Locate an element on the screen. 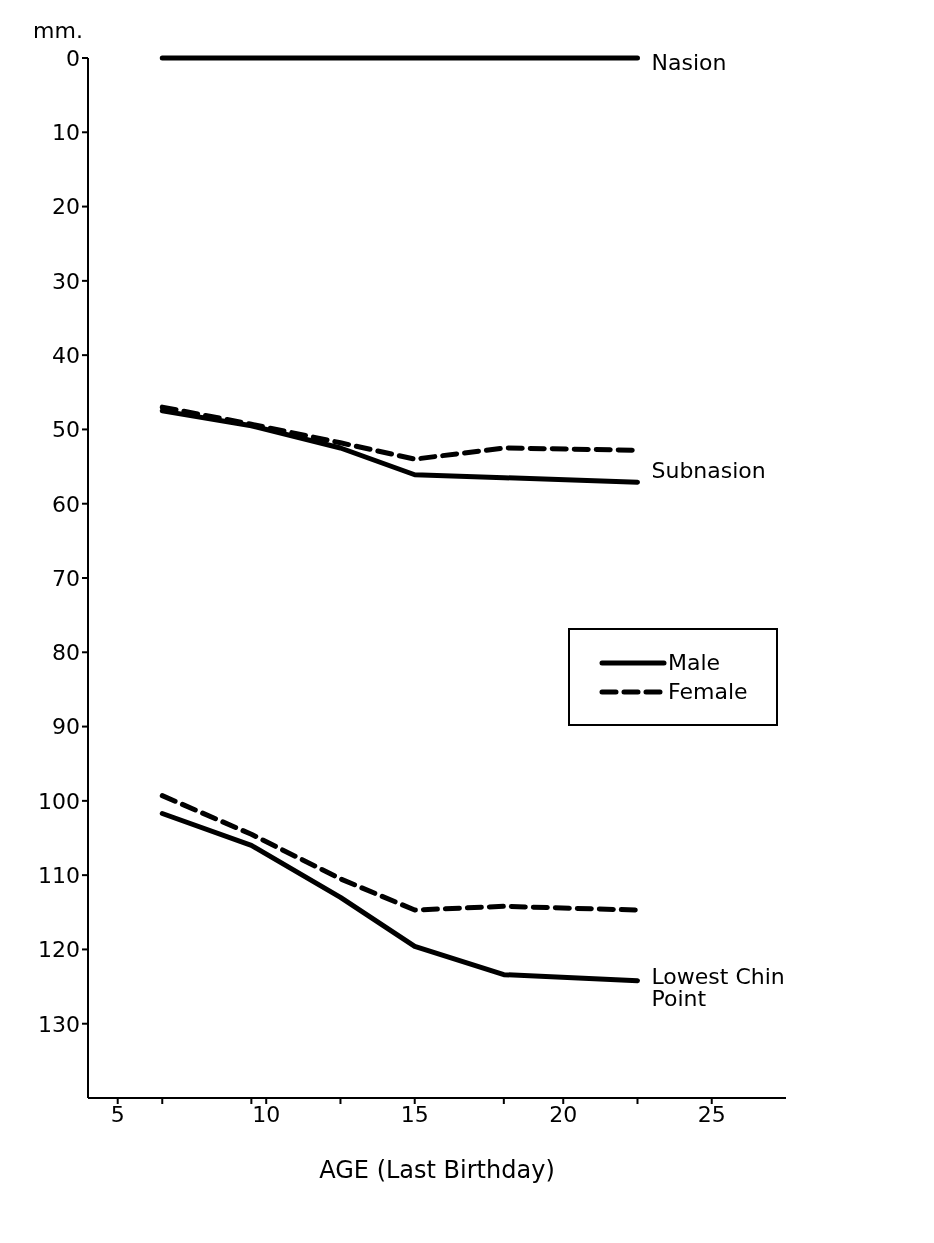 The image size is (934, 1243). annotation: Nasion is located at coordinates (689, 62).